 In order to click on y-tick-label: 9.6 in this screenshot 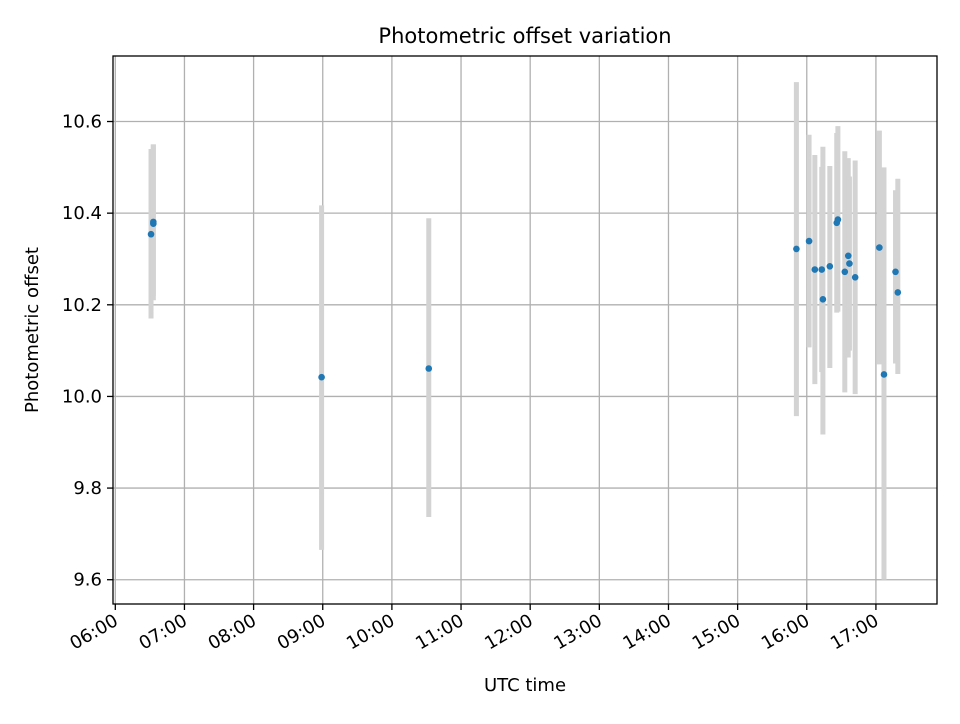, I will do `click(87, 580)`.